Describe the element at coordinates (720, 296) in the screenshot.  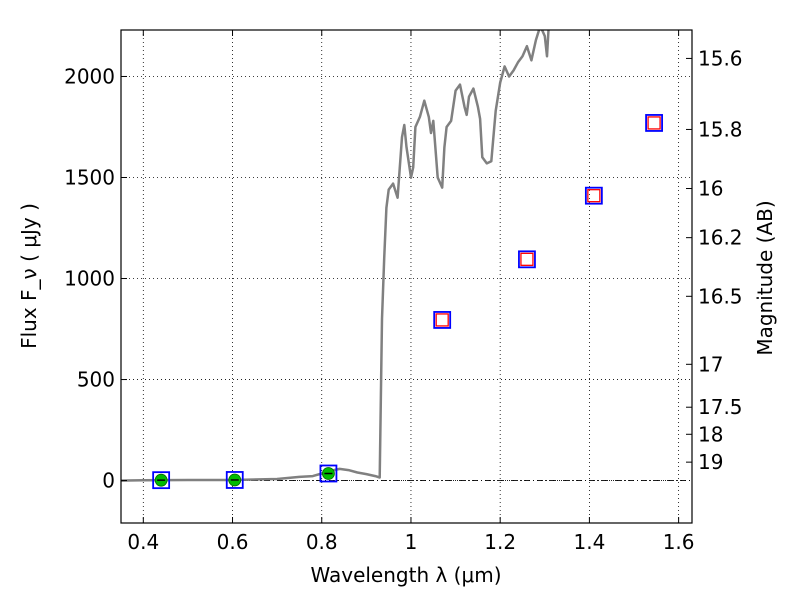
I see `right-tick-label: 16.5` at that location.